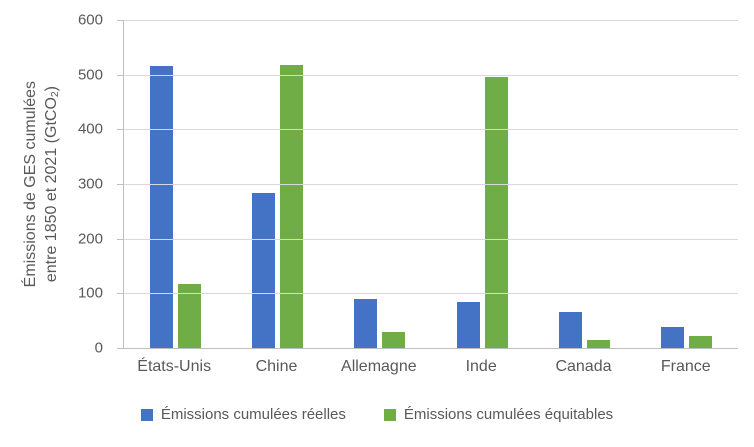 This screenshot has width=754, height=447. I want to click on bar-group-canada, so click(584, 184).